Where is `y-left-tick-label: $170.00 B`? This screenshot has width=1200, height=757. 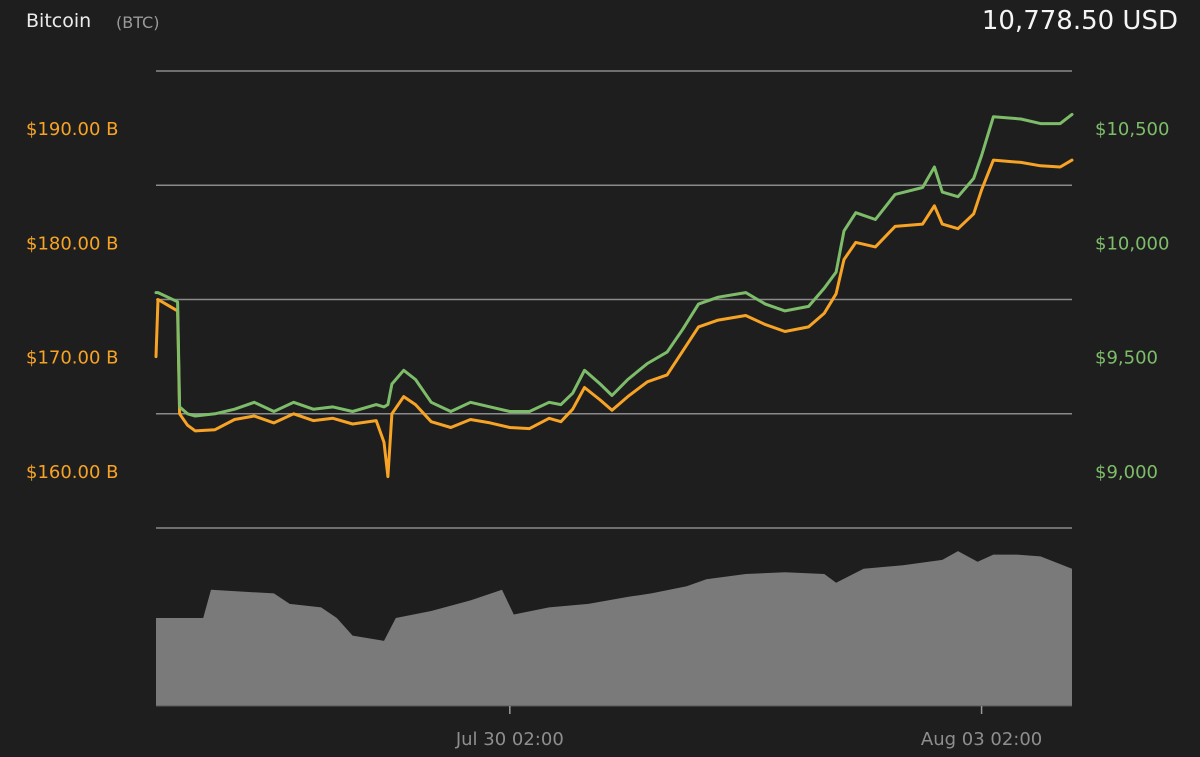
y-left-tick-label: $170.00 B is located at coordinates (72, 358).